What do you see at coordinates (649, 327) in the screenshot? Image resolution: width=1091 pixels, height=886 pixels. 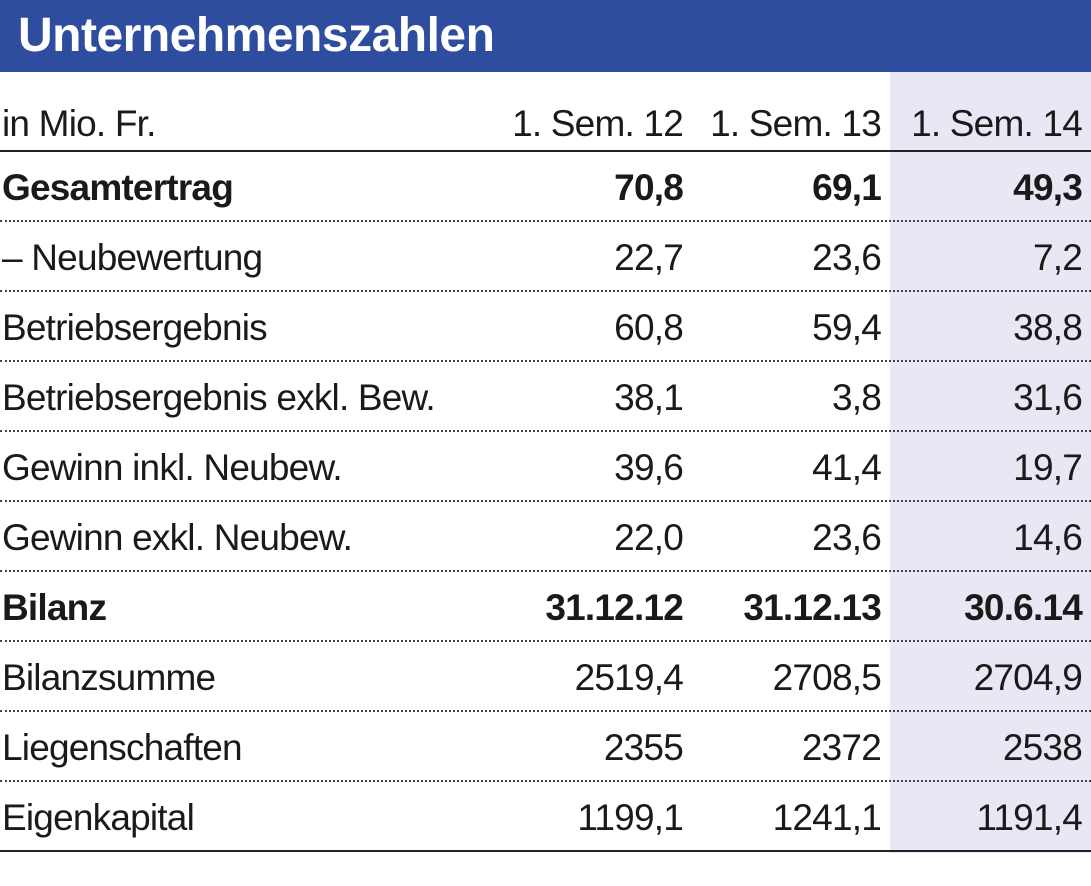 I see `cell-value: 60,8` at bounding box center [649, 327].